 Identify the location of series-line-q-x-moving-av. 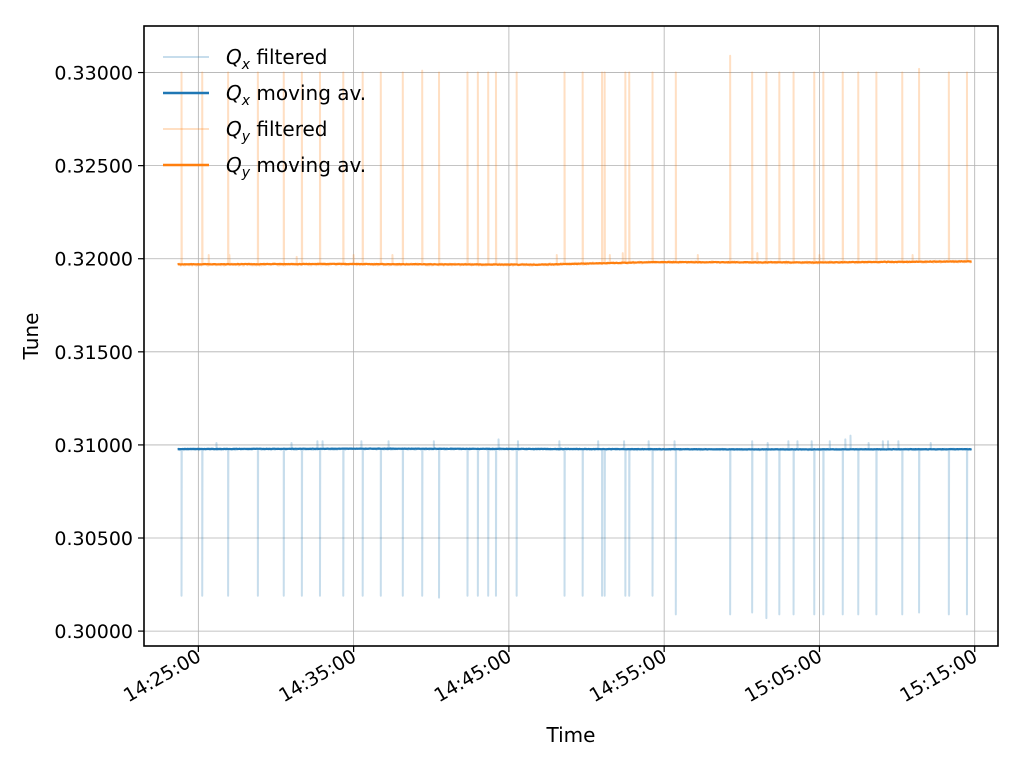
(574, 449).